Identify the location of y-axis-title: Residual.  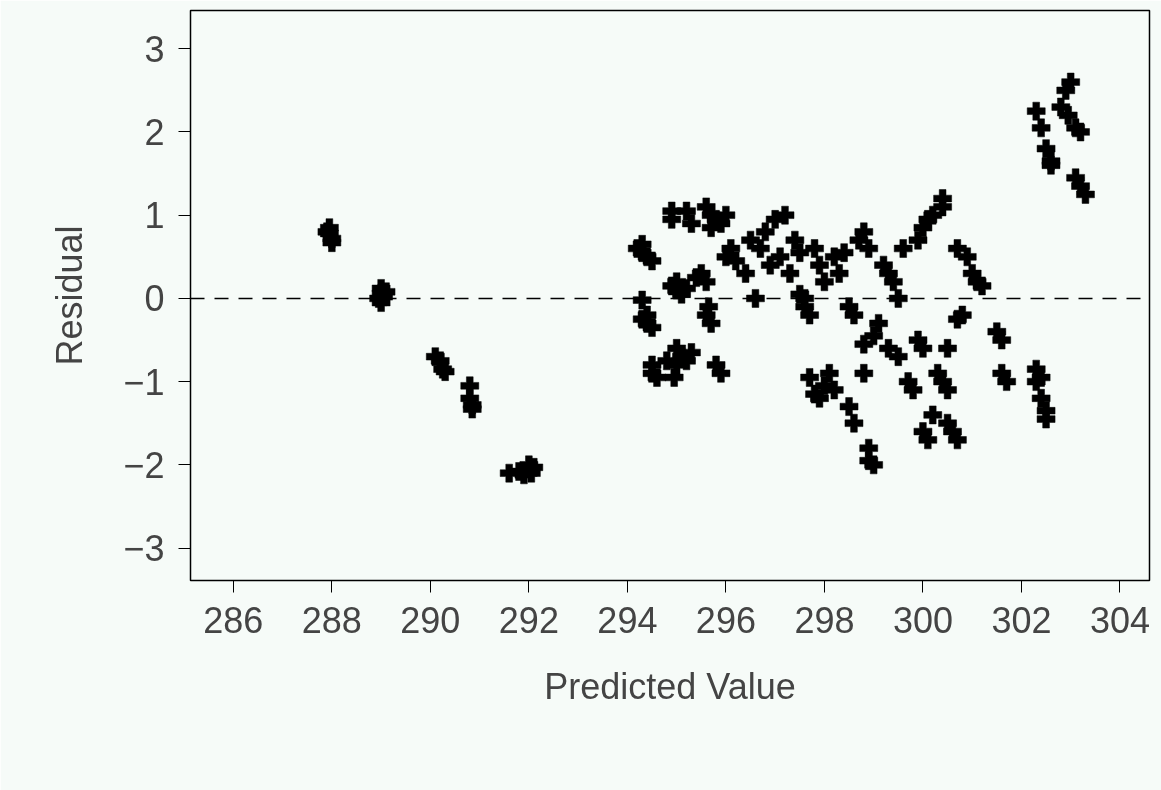
(70, 295).